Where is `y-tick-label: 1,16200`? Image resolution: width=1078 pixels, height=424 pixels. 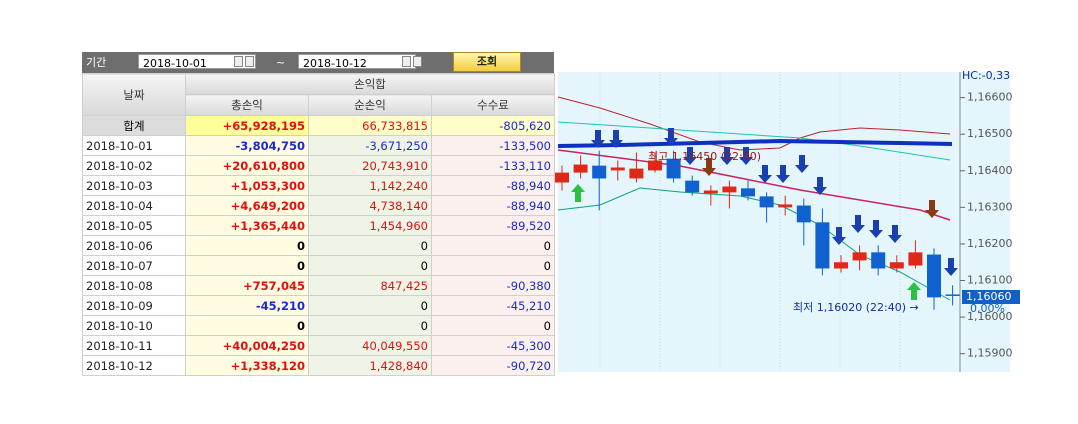
y-tick-label: 1,16200 is located at coordinates (990, 243).